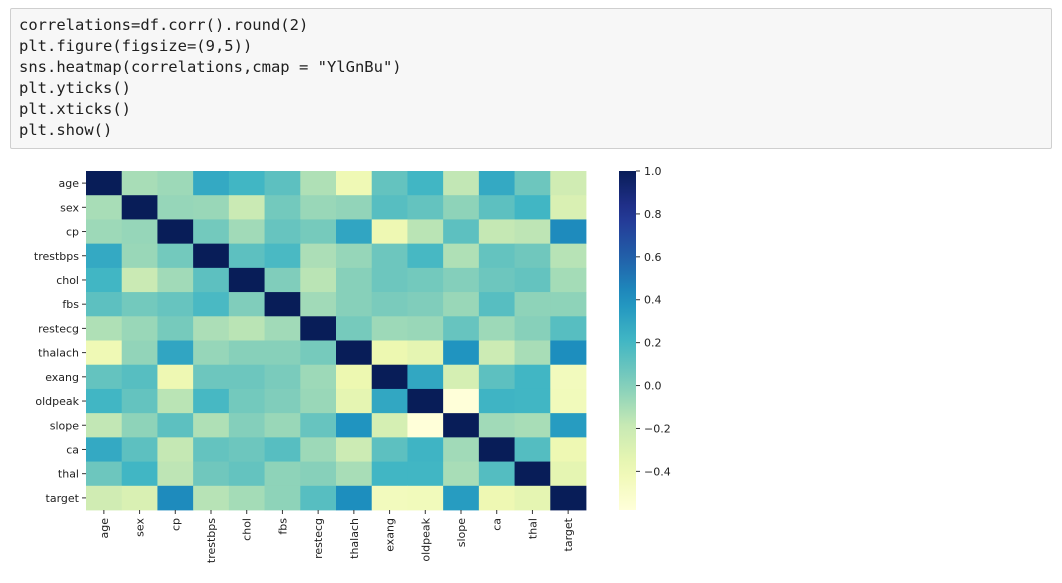  Describe the element at coordinates (246, 207) in the screenshot. I see `heatmap-cell-sex-chol` at that location.